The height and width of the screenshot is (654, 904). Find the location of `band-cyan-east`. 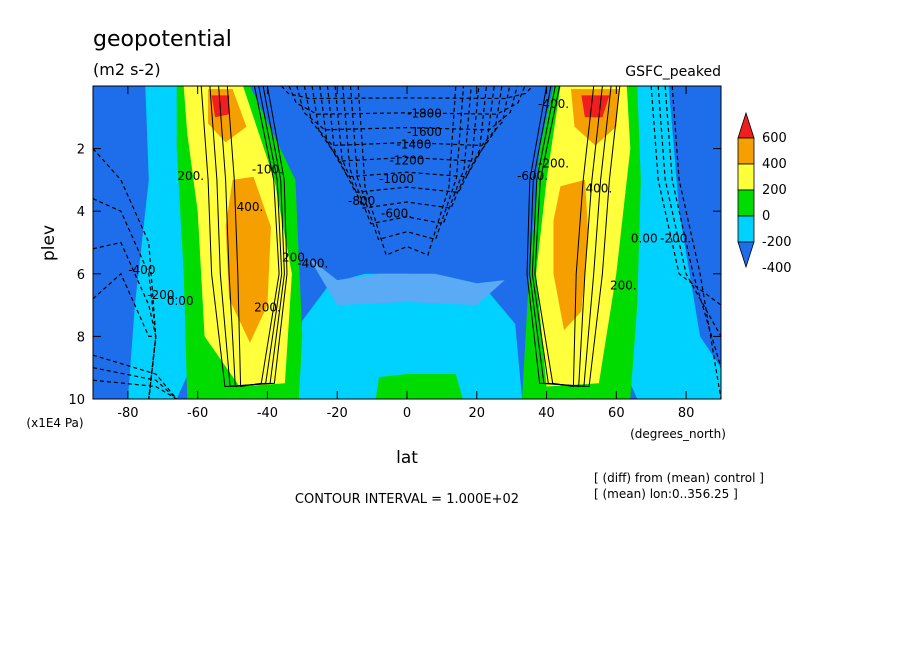

band-cyan-east is located at coordinates (670, 242).